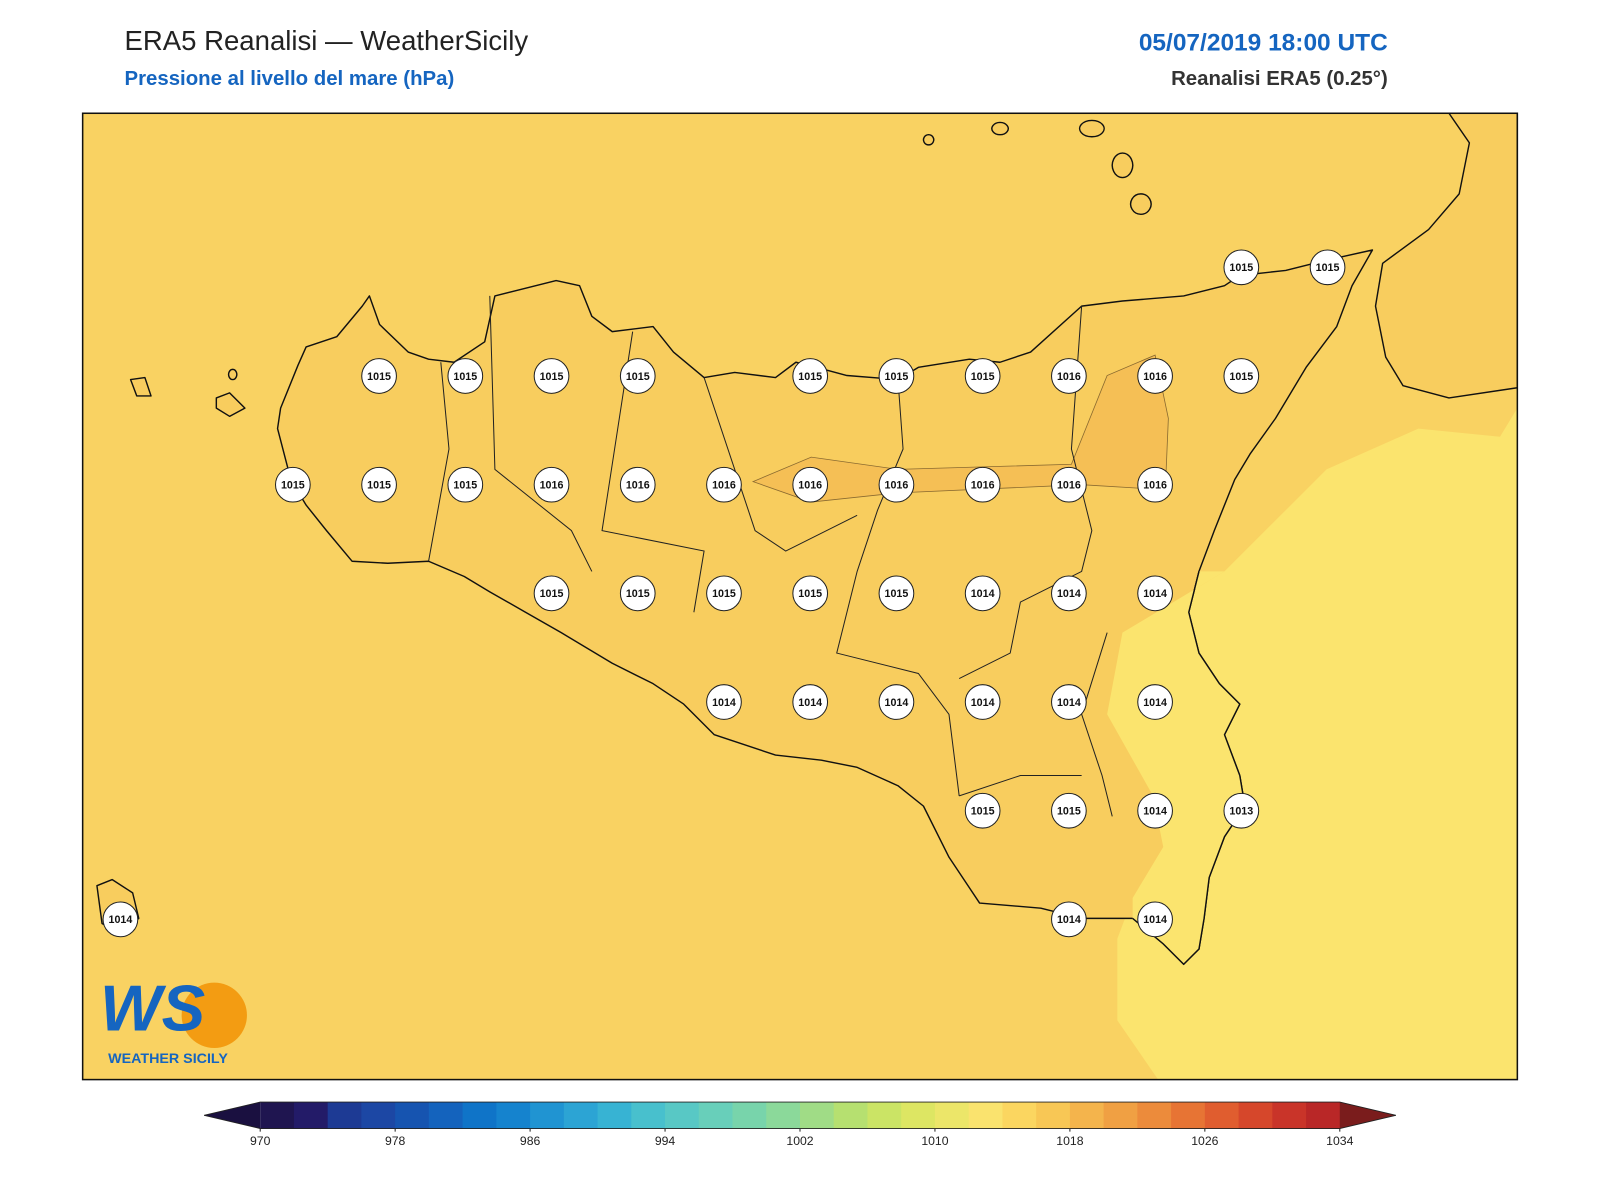  What do you see at coordinates (289, 79) in the screenshot?
I see `subtitle: Pressione al livello del mare (hPa)` at bounding box center [289, 79].